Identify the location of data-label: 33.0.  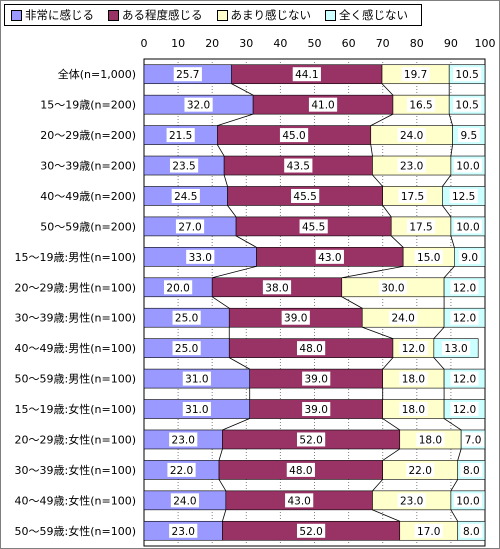
(200, 258).